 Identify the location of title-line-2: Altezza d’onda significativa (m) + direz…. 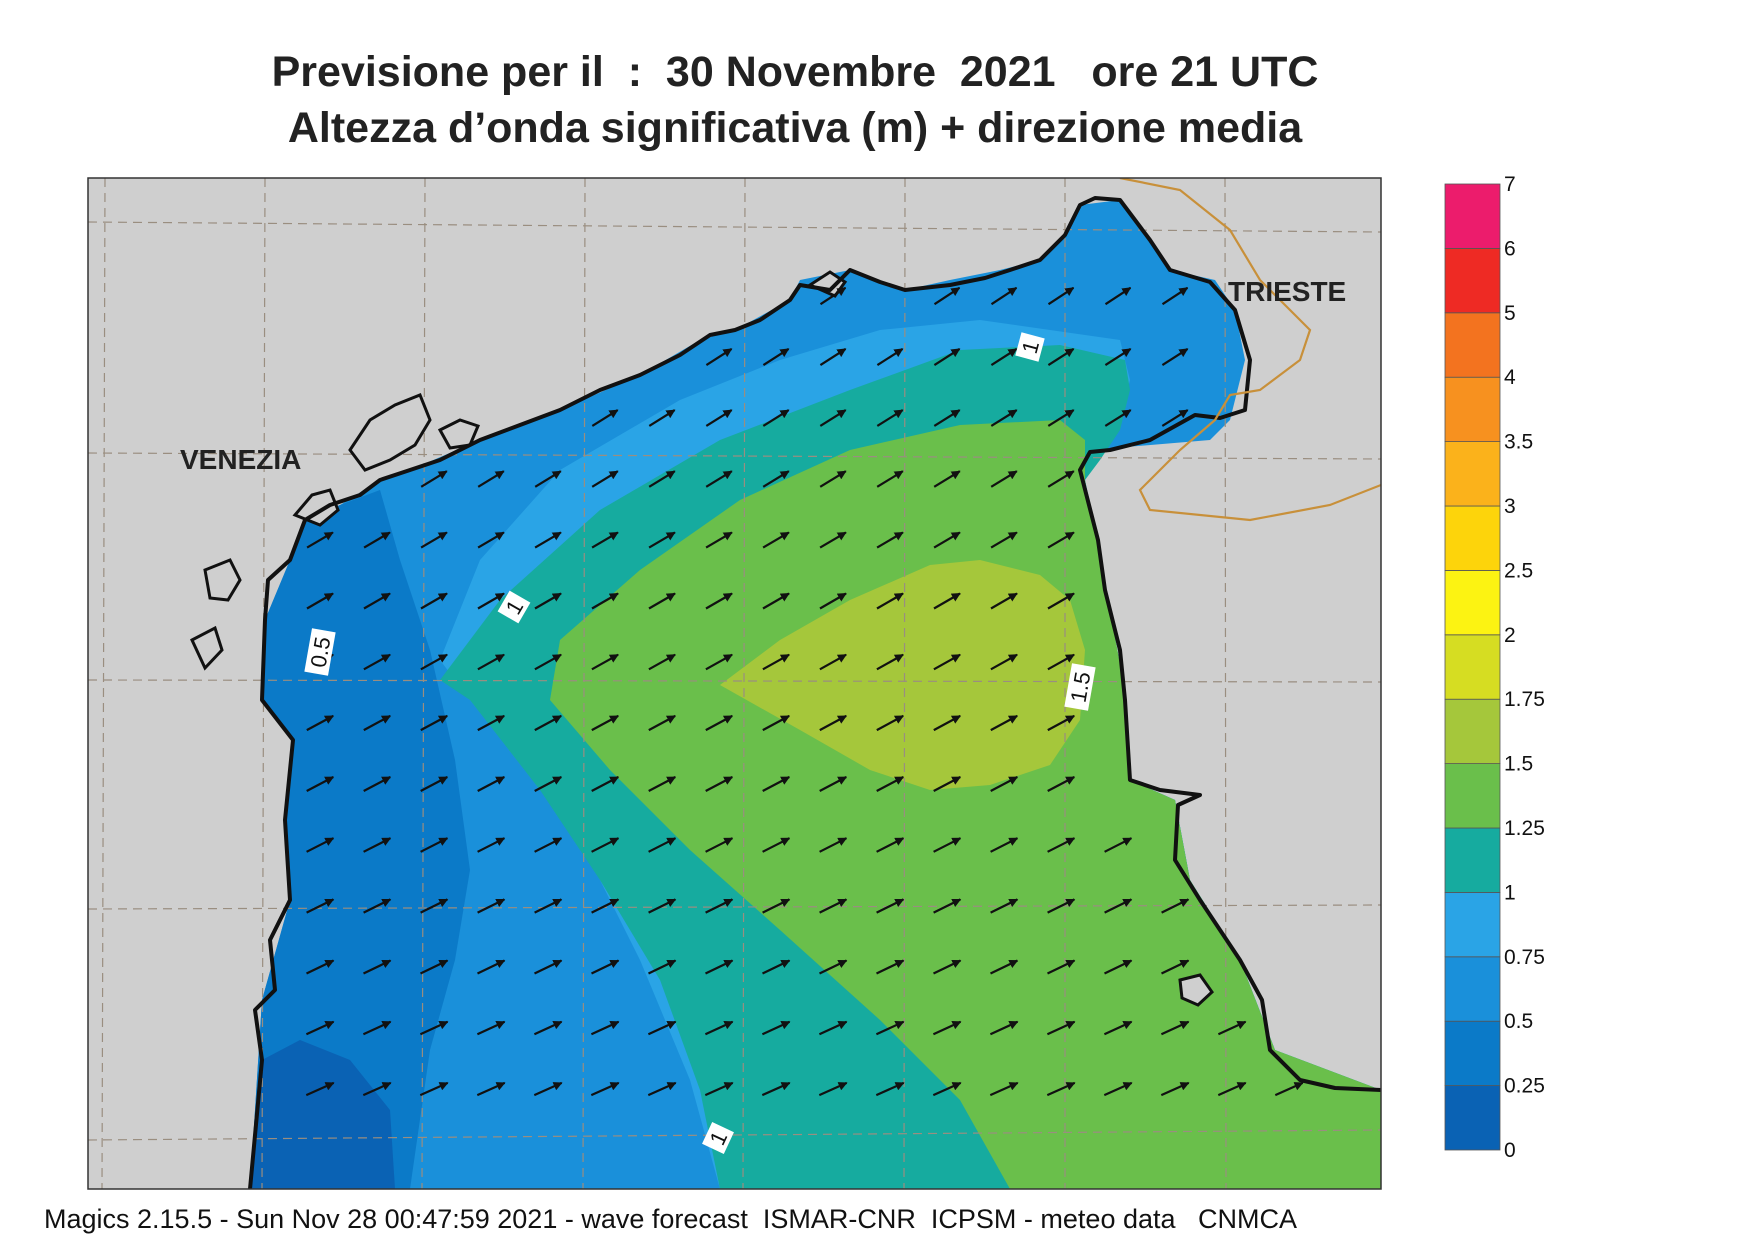
(795, 128).